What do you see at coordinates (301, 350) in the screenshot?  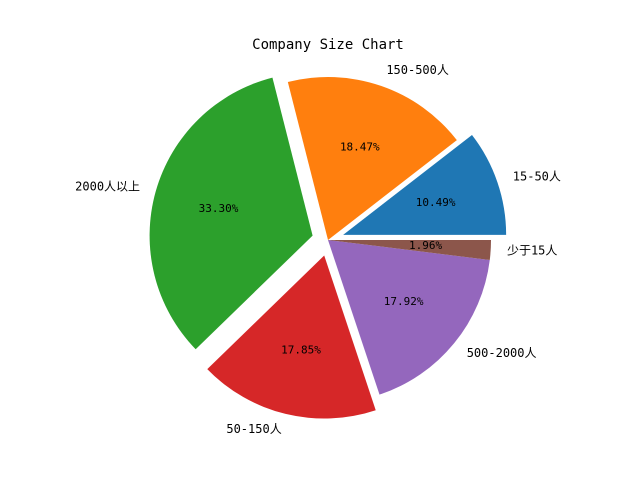 I see `slice-percent-3: 17.85%` at bounding box center [301, 350].